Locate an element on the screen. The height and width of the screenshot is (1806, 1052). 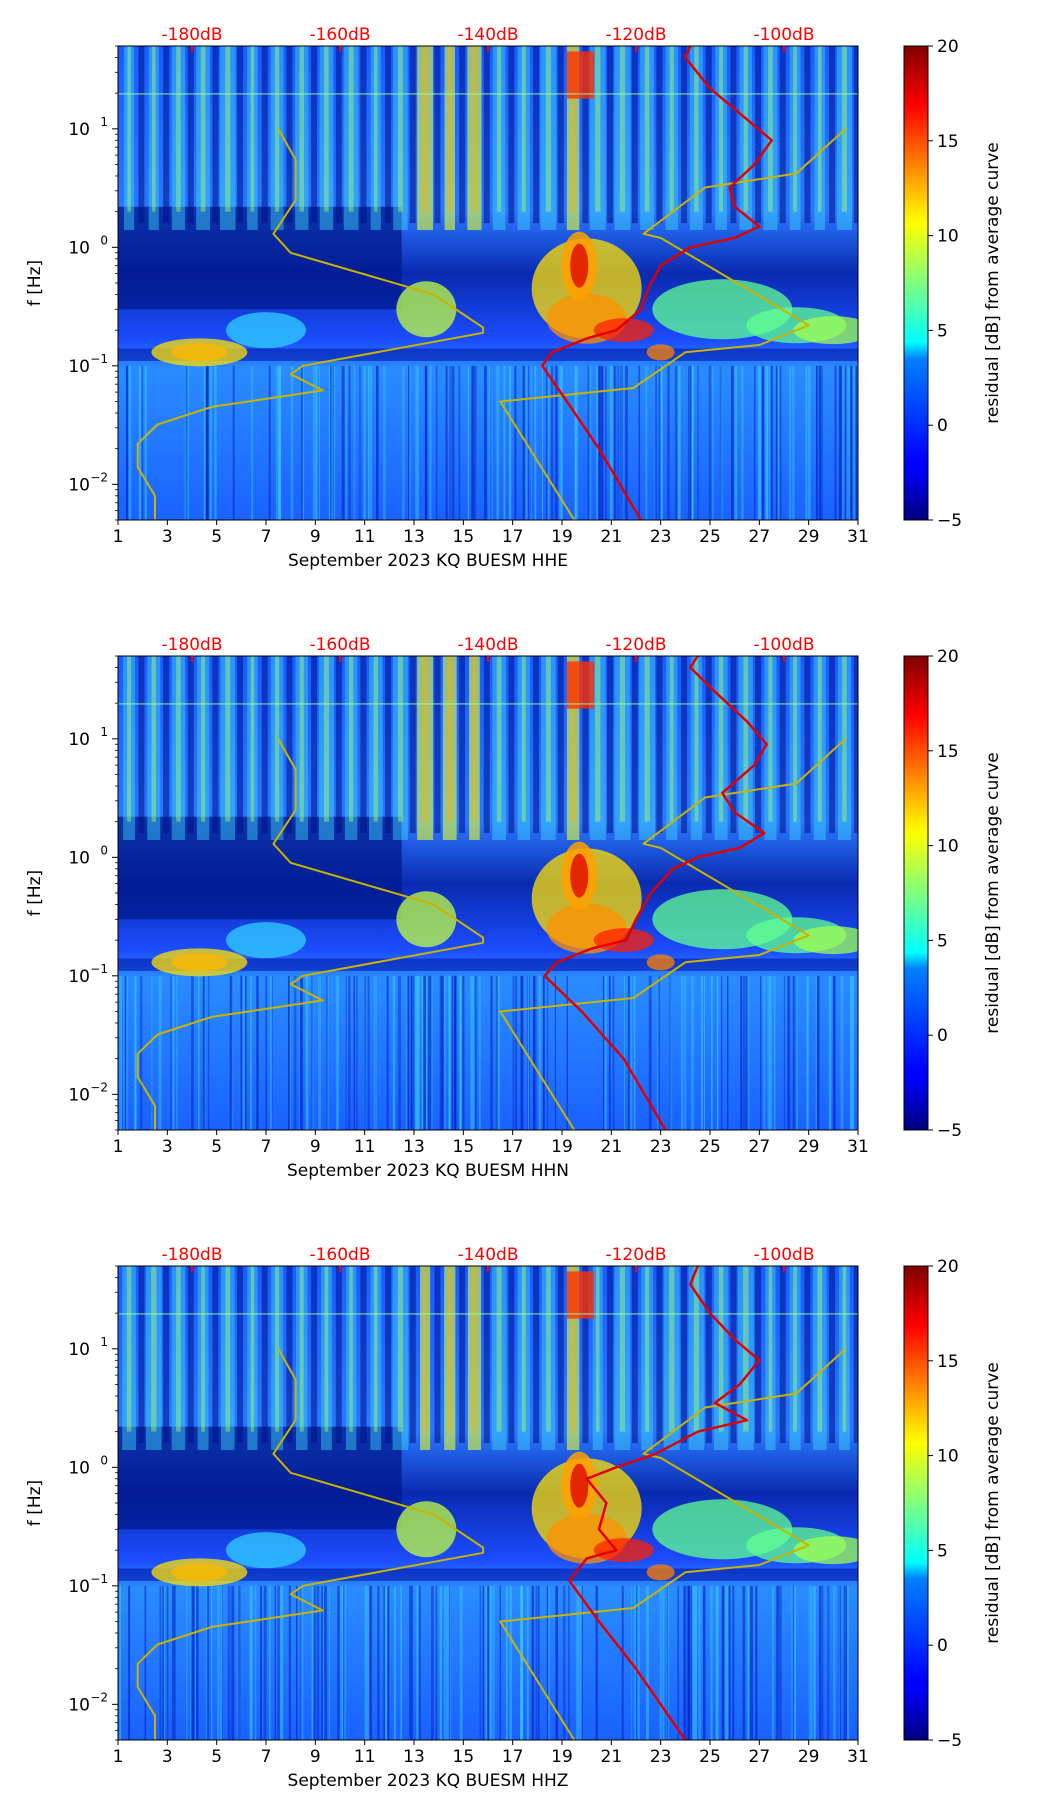
top-db-label: -160dB is located at coordinates (339, 645).